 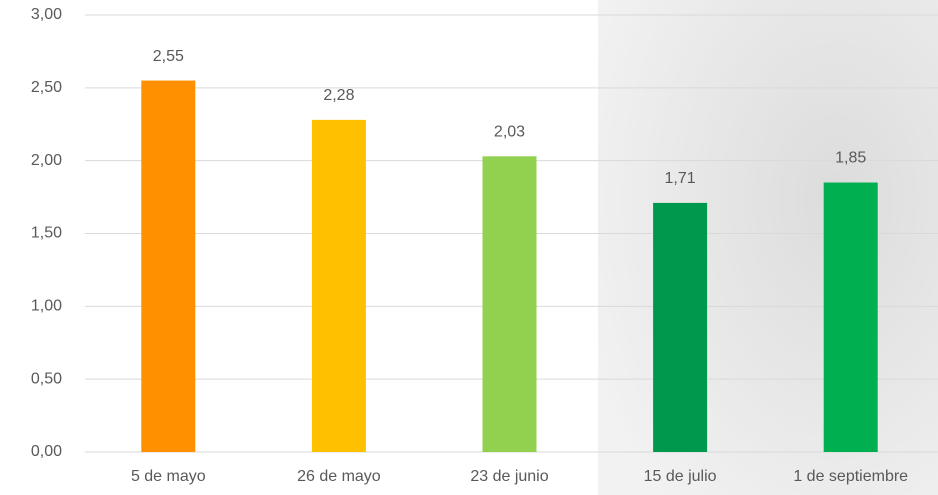 What do you see at coordinates (46, 233) in the screenshot?
I see `y-tick-label: 1,50` at bounding box center [46, 233].